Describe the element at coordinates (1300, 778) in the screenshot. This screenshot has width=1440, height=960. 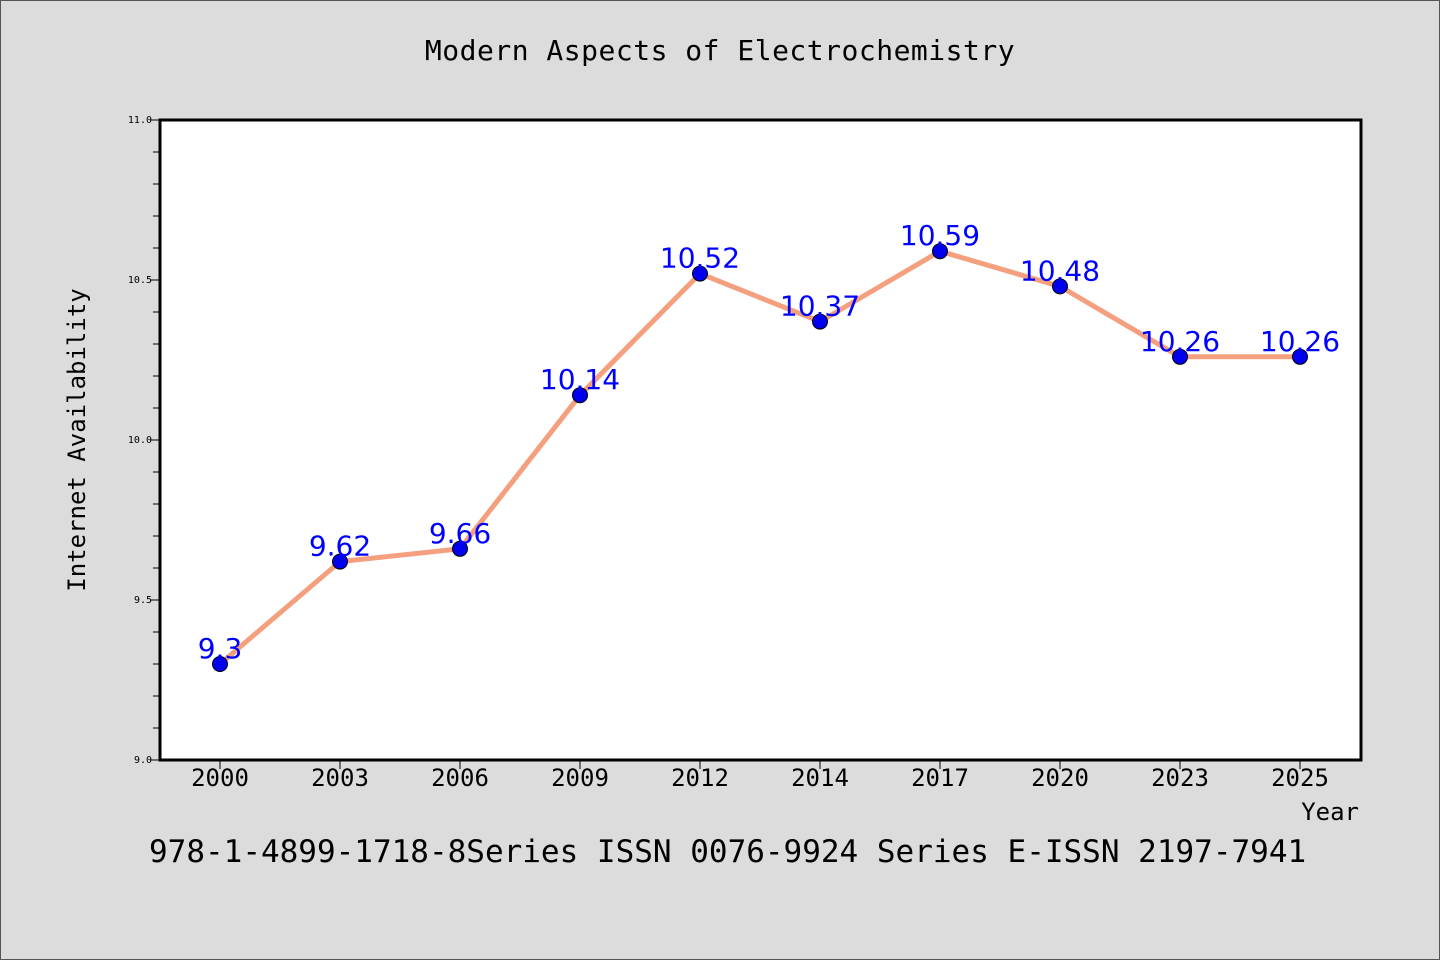
I see `x-tick-label: 2025` at that location.